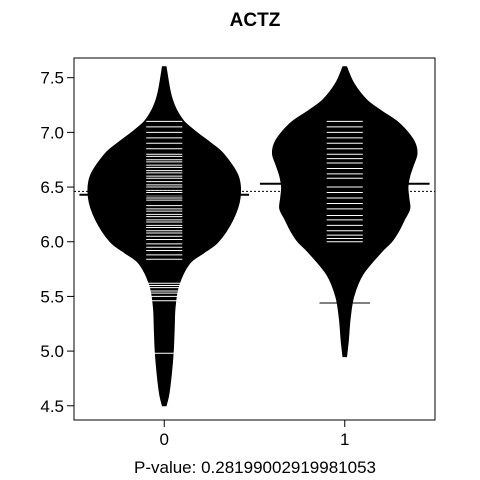 The width and height of the screenshot is (480, 480). Describe the element at coordinates (344, 439) in the screenshot. I see `x-tick-label: 1` at that location.